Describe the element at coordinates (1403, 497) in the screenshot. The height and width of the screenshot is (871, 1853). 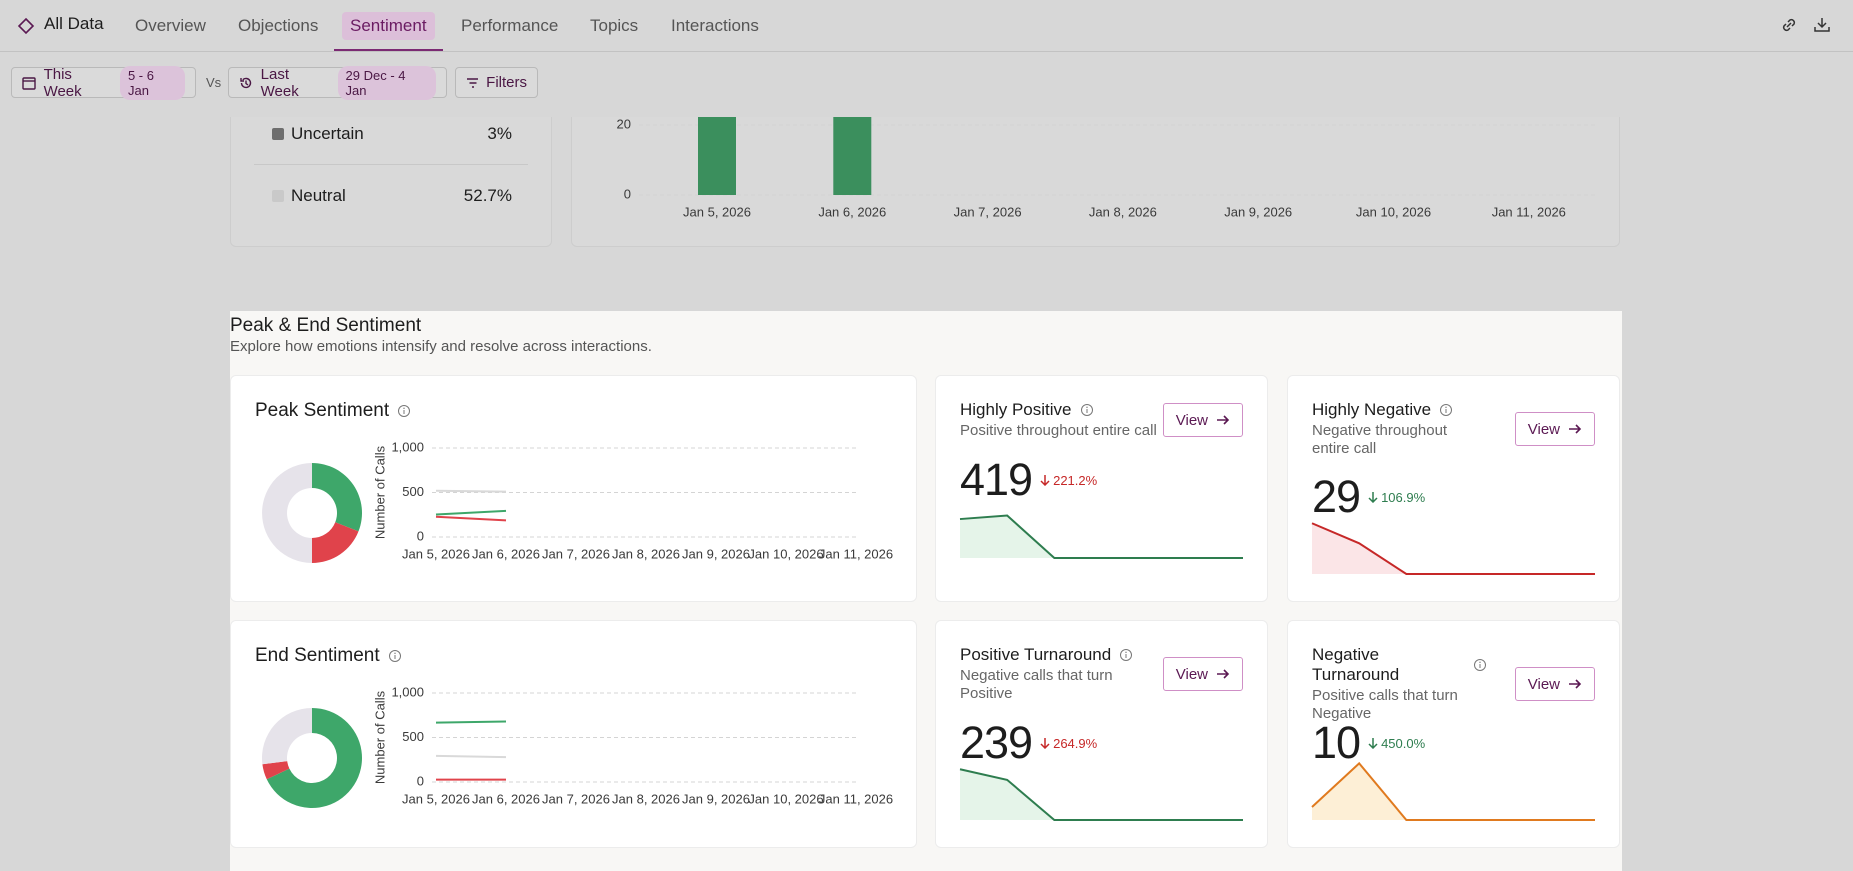
I see `delta-text: 106.9%` at that location.